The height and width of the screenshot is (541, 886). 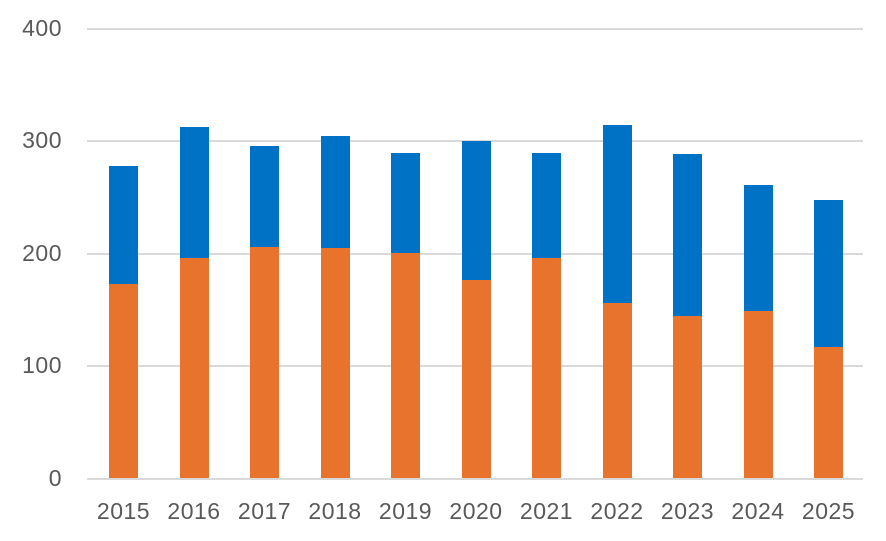 I want to click on x-tick-label-2018: 2018, so click(x=335, y=511).